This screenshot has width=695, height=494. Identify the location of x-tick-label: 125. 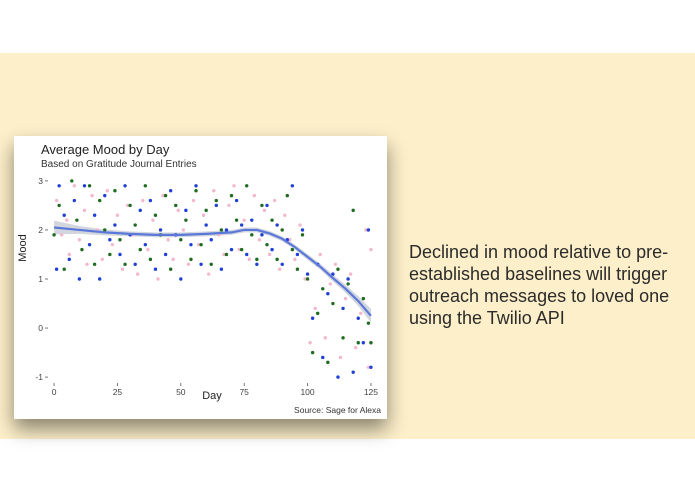
(371, 392).